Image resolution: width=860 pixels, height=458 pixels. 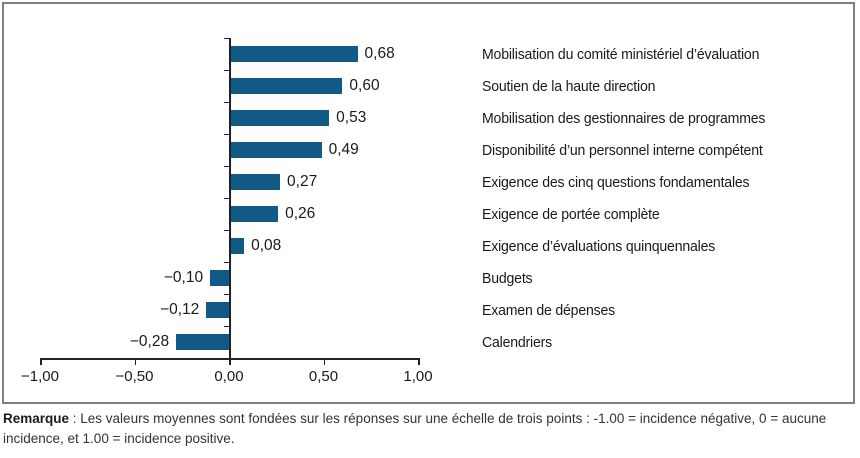 What do you see at coordinates (36, 418) in the screenshot?
I see `note-label: Remarque` at bounding box center [36, 418].